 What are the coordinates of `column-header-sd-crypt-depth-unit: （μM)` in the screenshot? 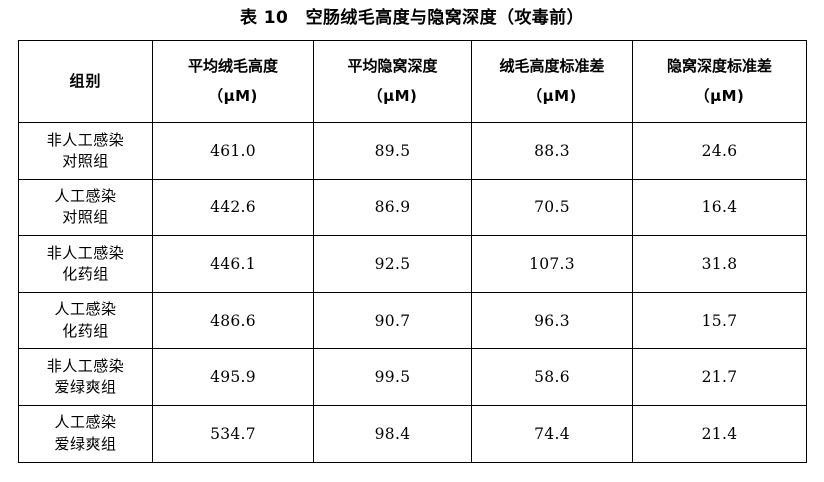 It's located at (719, 95).